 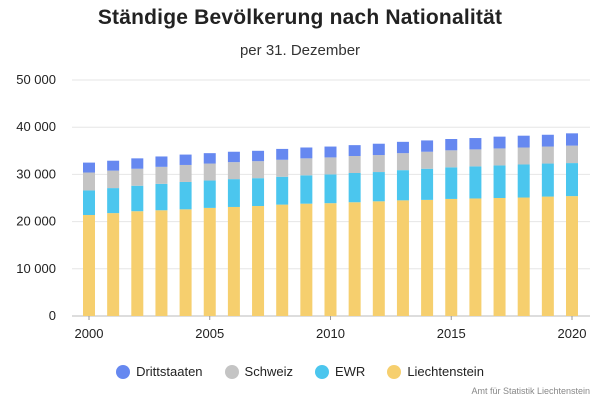 I want to click on bar-drittstaaten-2006, so click(x=233, y=157).